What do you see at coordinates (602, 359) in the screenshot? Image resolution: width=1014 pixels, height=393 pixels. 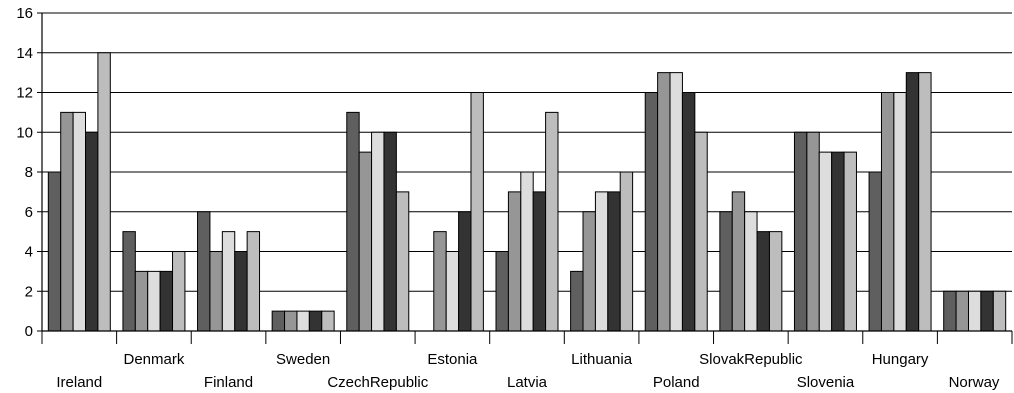 I see `category-label: Lithuania` at bounding box center [602, 359].